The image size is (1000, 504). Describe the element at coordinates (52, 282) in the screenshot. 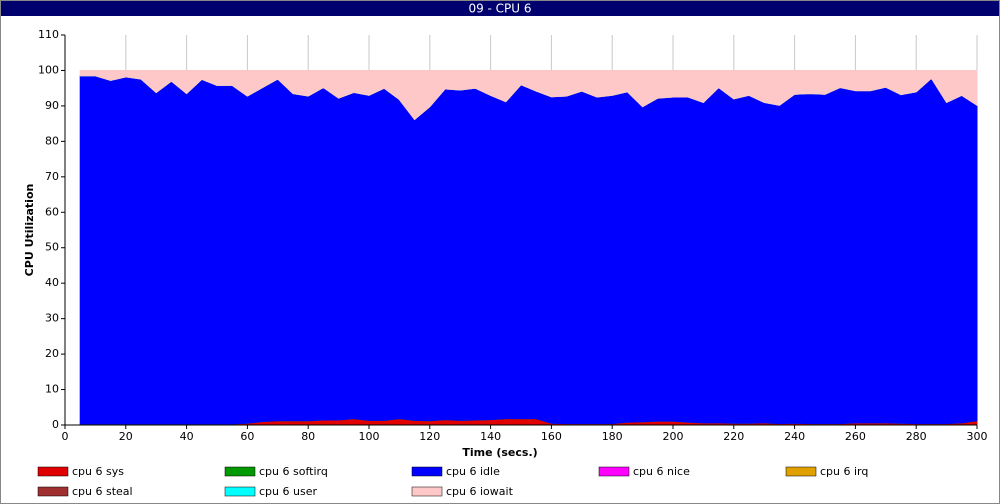

I see `y-tick-label: 40` at that location.